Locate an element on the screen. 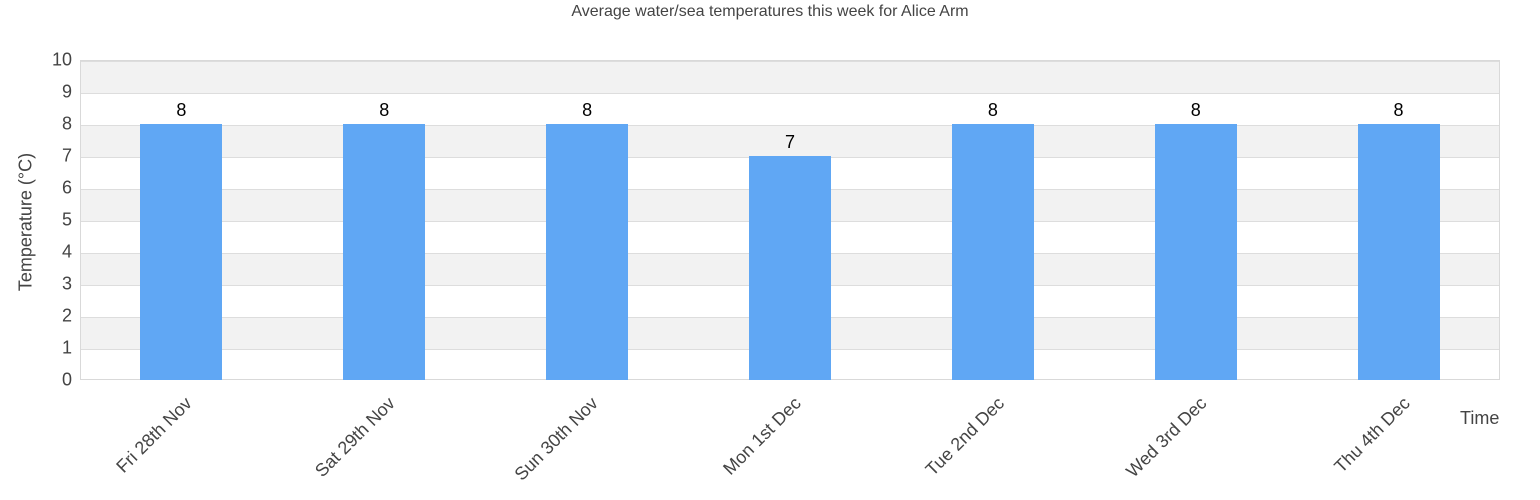  x-axis-label: Time is located at coordinates (1480, 418).